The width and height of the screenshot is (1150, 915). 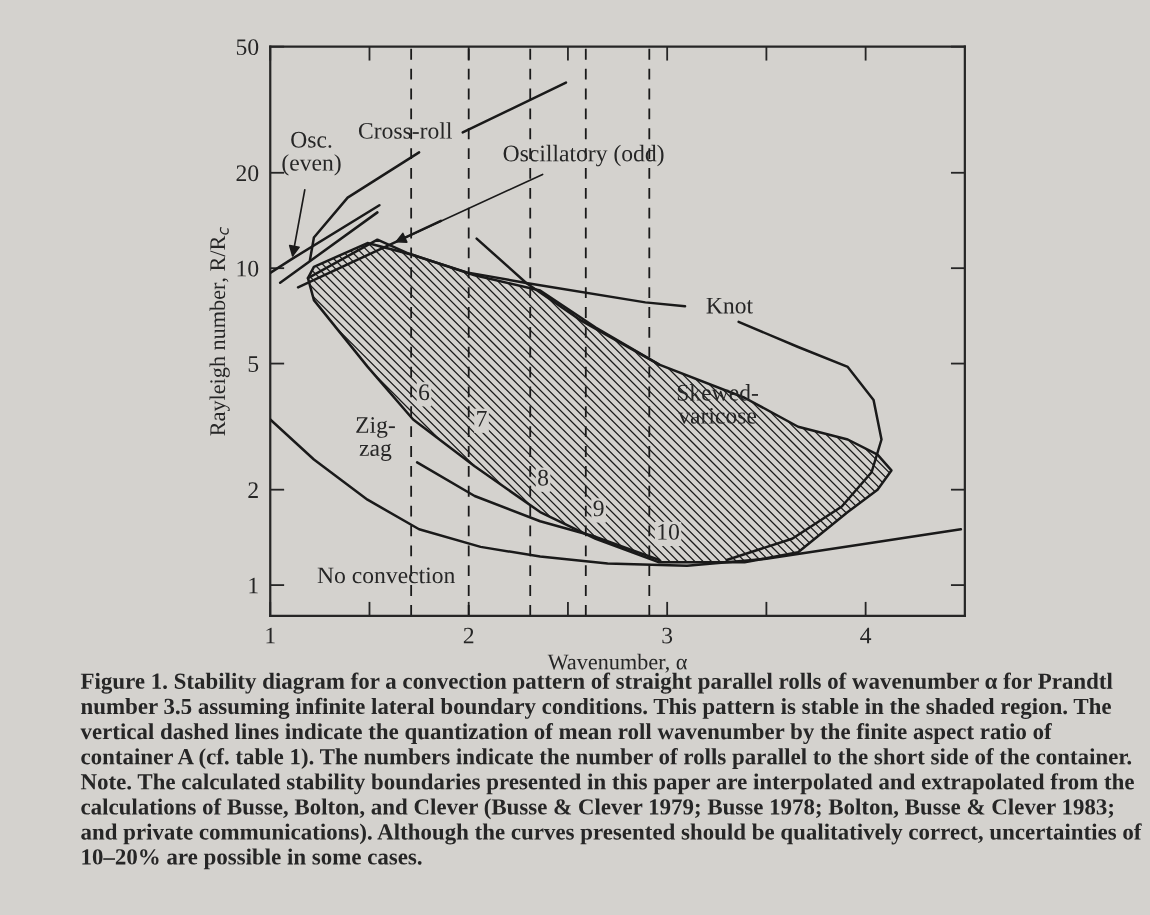 What do you see at coordinates (617, 663) in the screenshot?
I see `x-axis-title: Wavenumber, α` at bounding box center [617, 663].